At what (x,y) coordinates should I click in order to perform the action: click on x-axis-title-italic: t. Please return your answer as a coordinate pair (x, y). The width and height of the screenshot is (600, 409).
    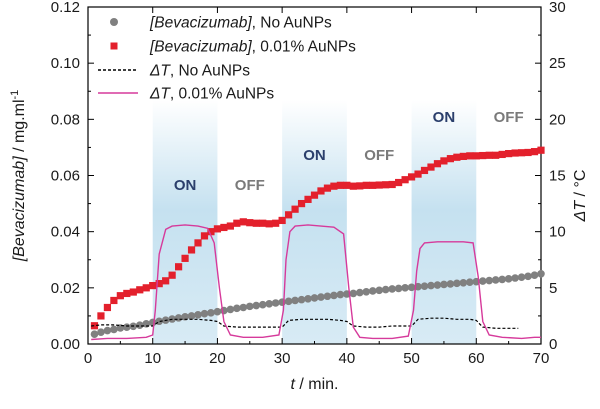
    Looking at the image, I should click on (292, 384).